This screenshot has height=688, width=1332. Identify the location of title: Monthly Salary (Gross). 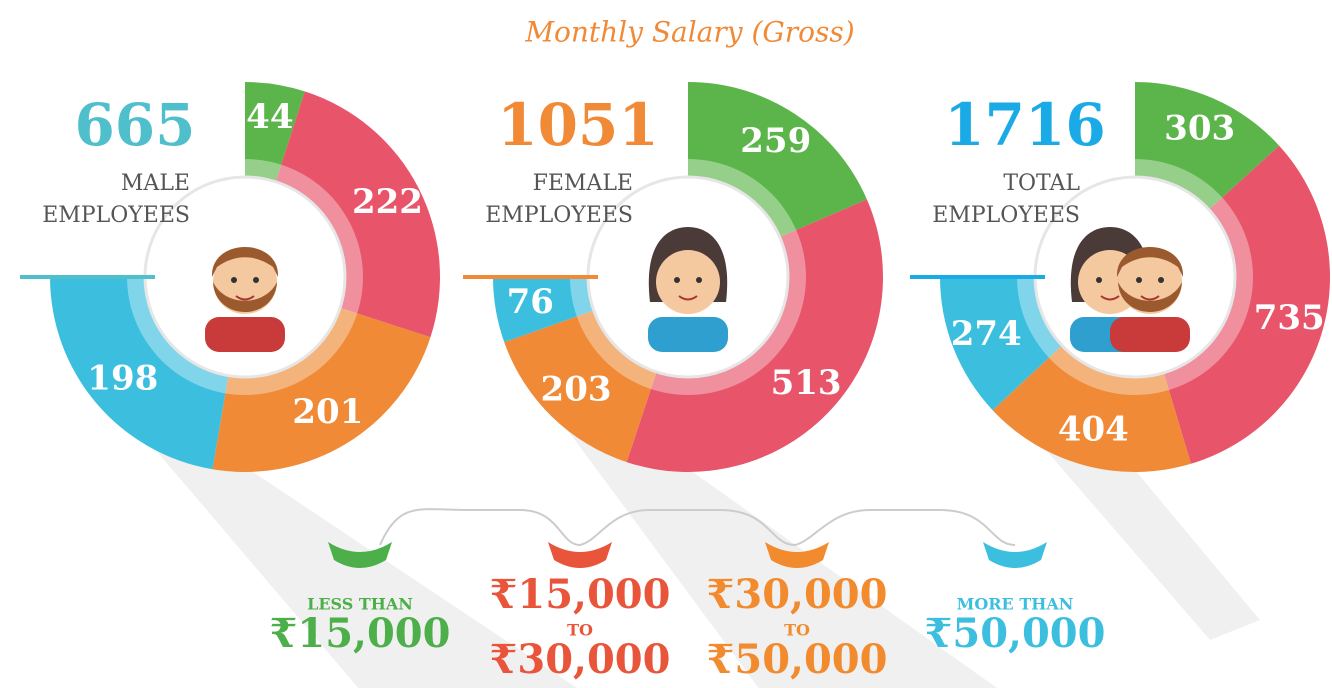
(689, 32).